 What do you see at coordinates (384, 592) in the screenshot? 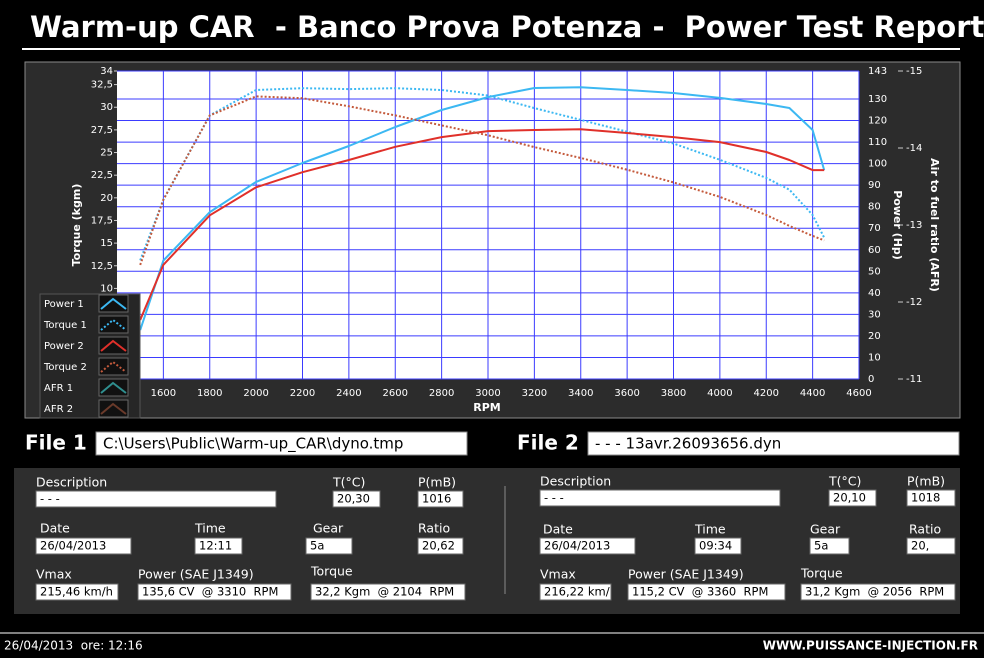
I see `field-value: 32,2 Kgm @ 2104 RPM` at bounding box center [384, 592].